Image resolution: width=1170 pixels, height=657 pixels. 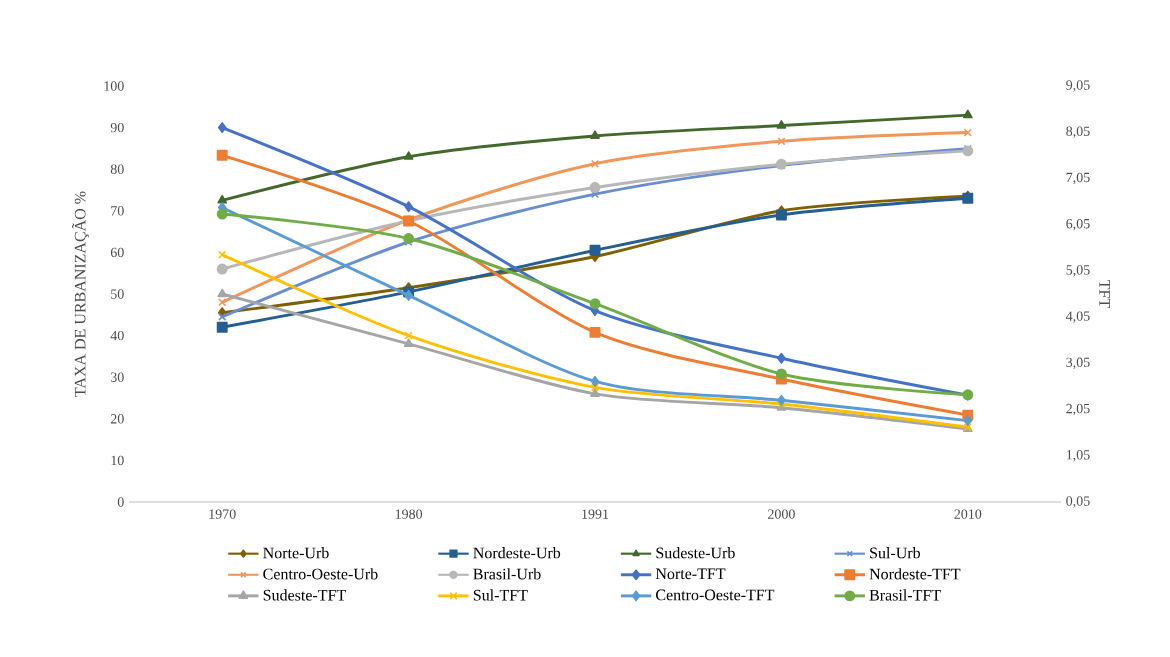 I want to click on y-tick-label: 40, so click(x=117, y=335).